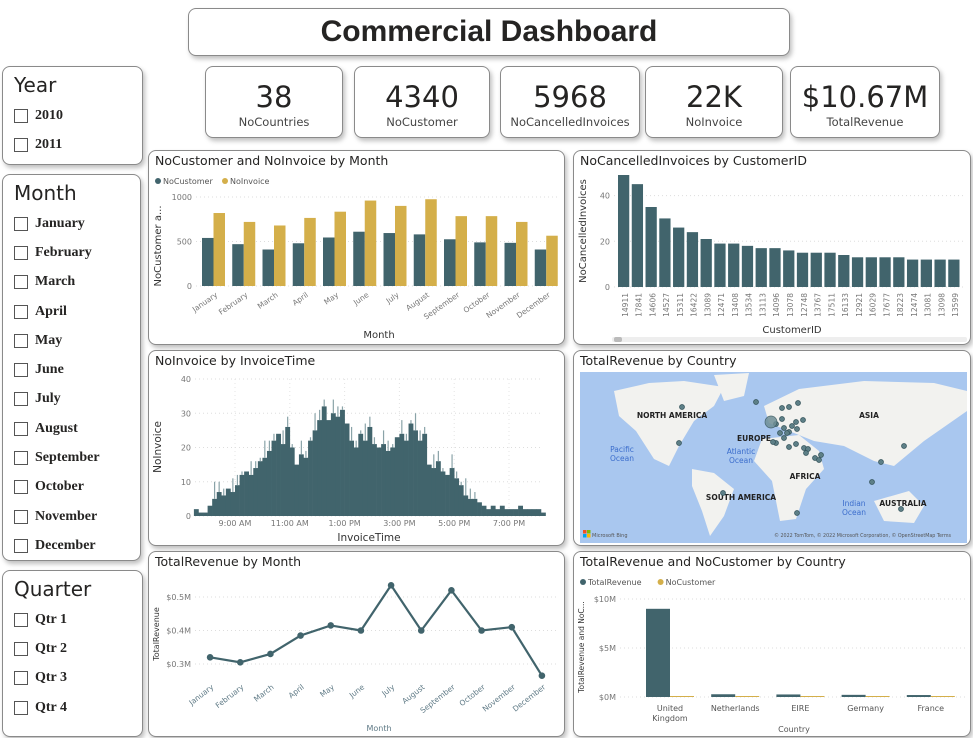  Describe the element at coordinates (77, 223) in the screenshot. I see `slicer-item-january: January` at that location.